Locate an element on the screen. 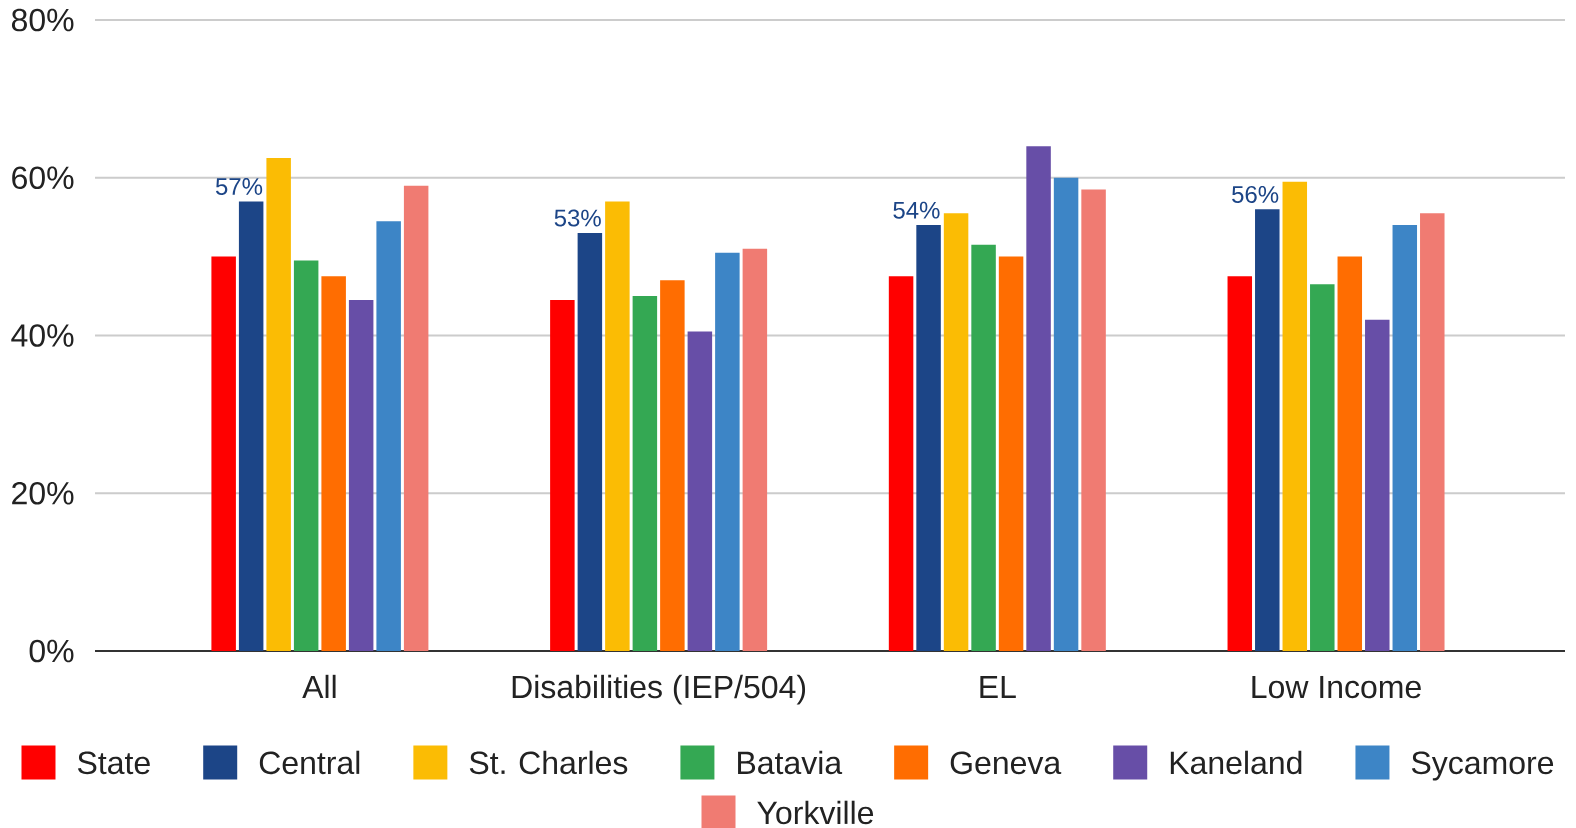 This screenshot has width=1576, height=828. x-tick-label: Low Income is located at coordinates (1336, 687).